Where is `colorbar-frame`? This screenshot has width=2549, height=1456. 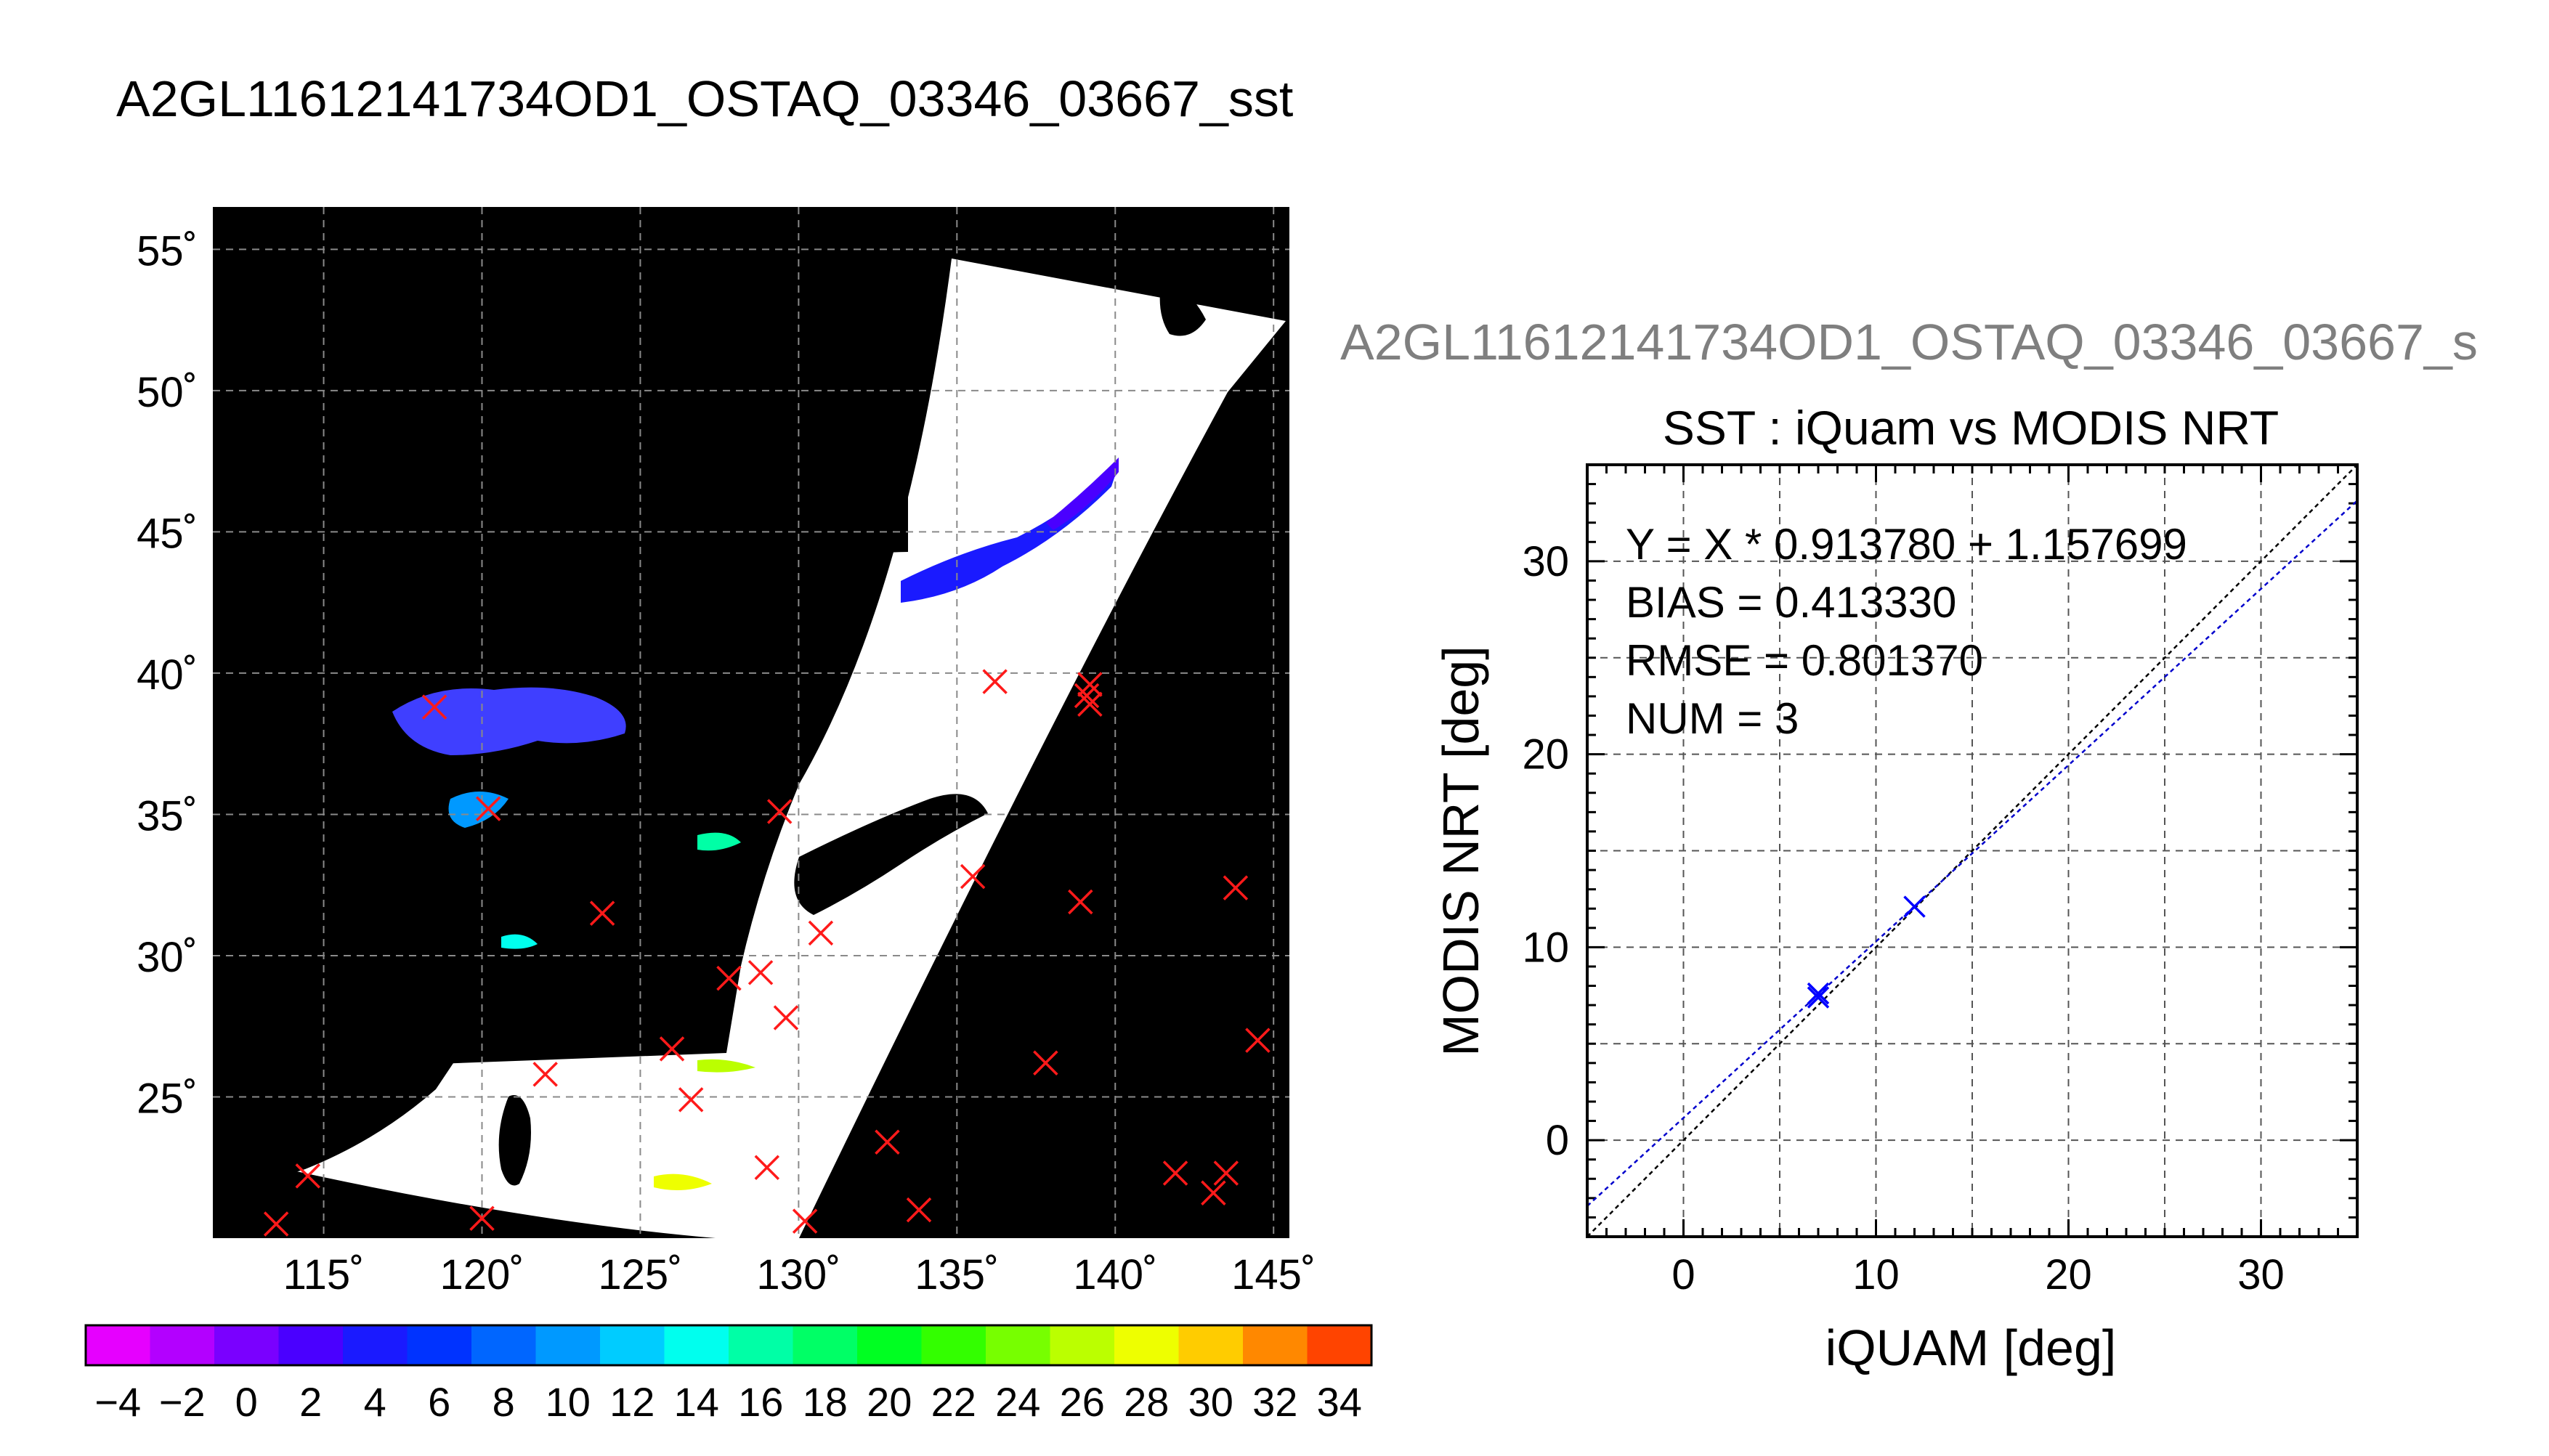
colorbar-frame is located at coordinates (729, 1345).